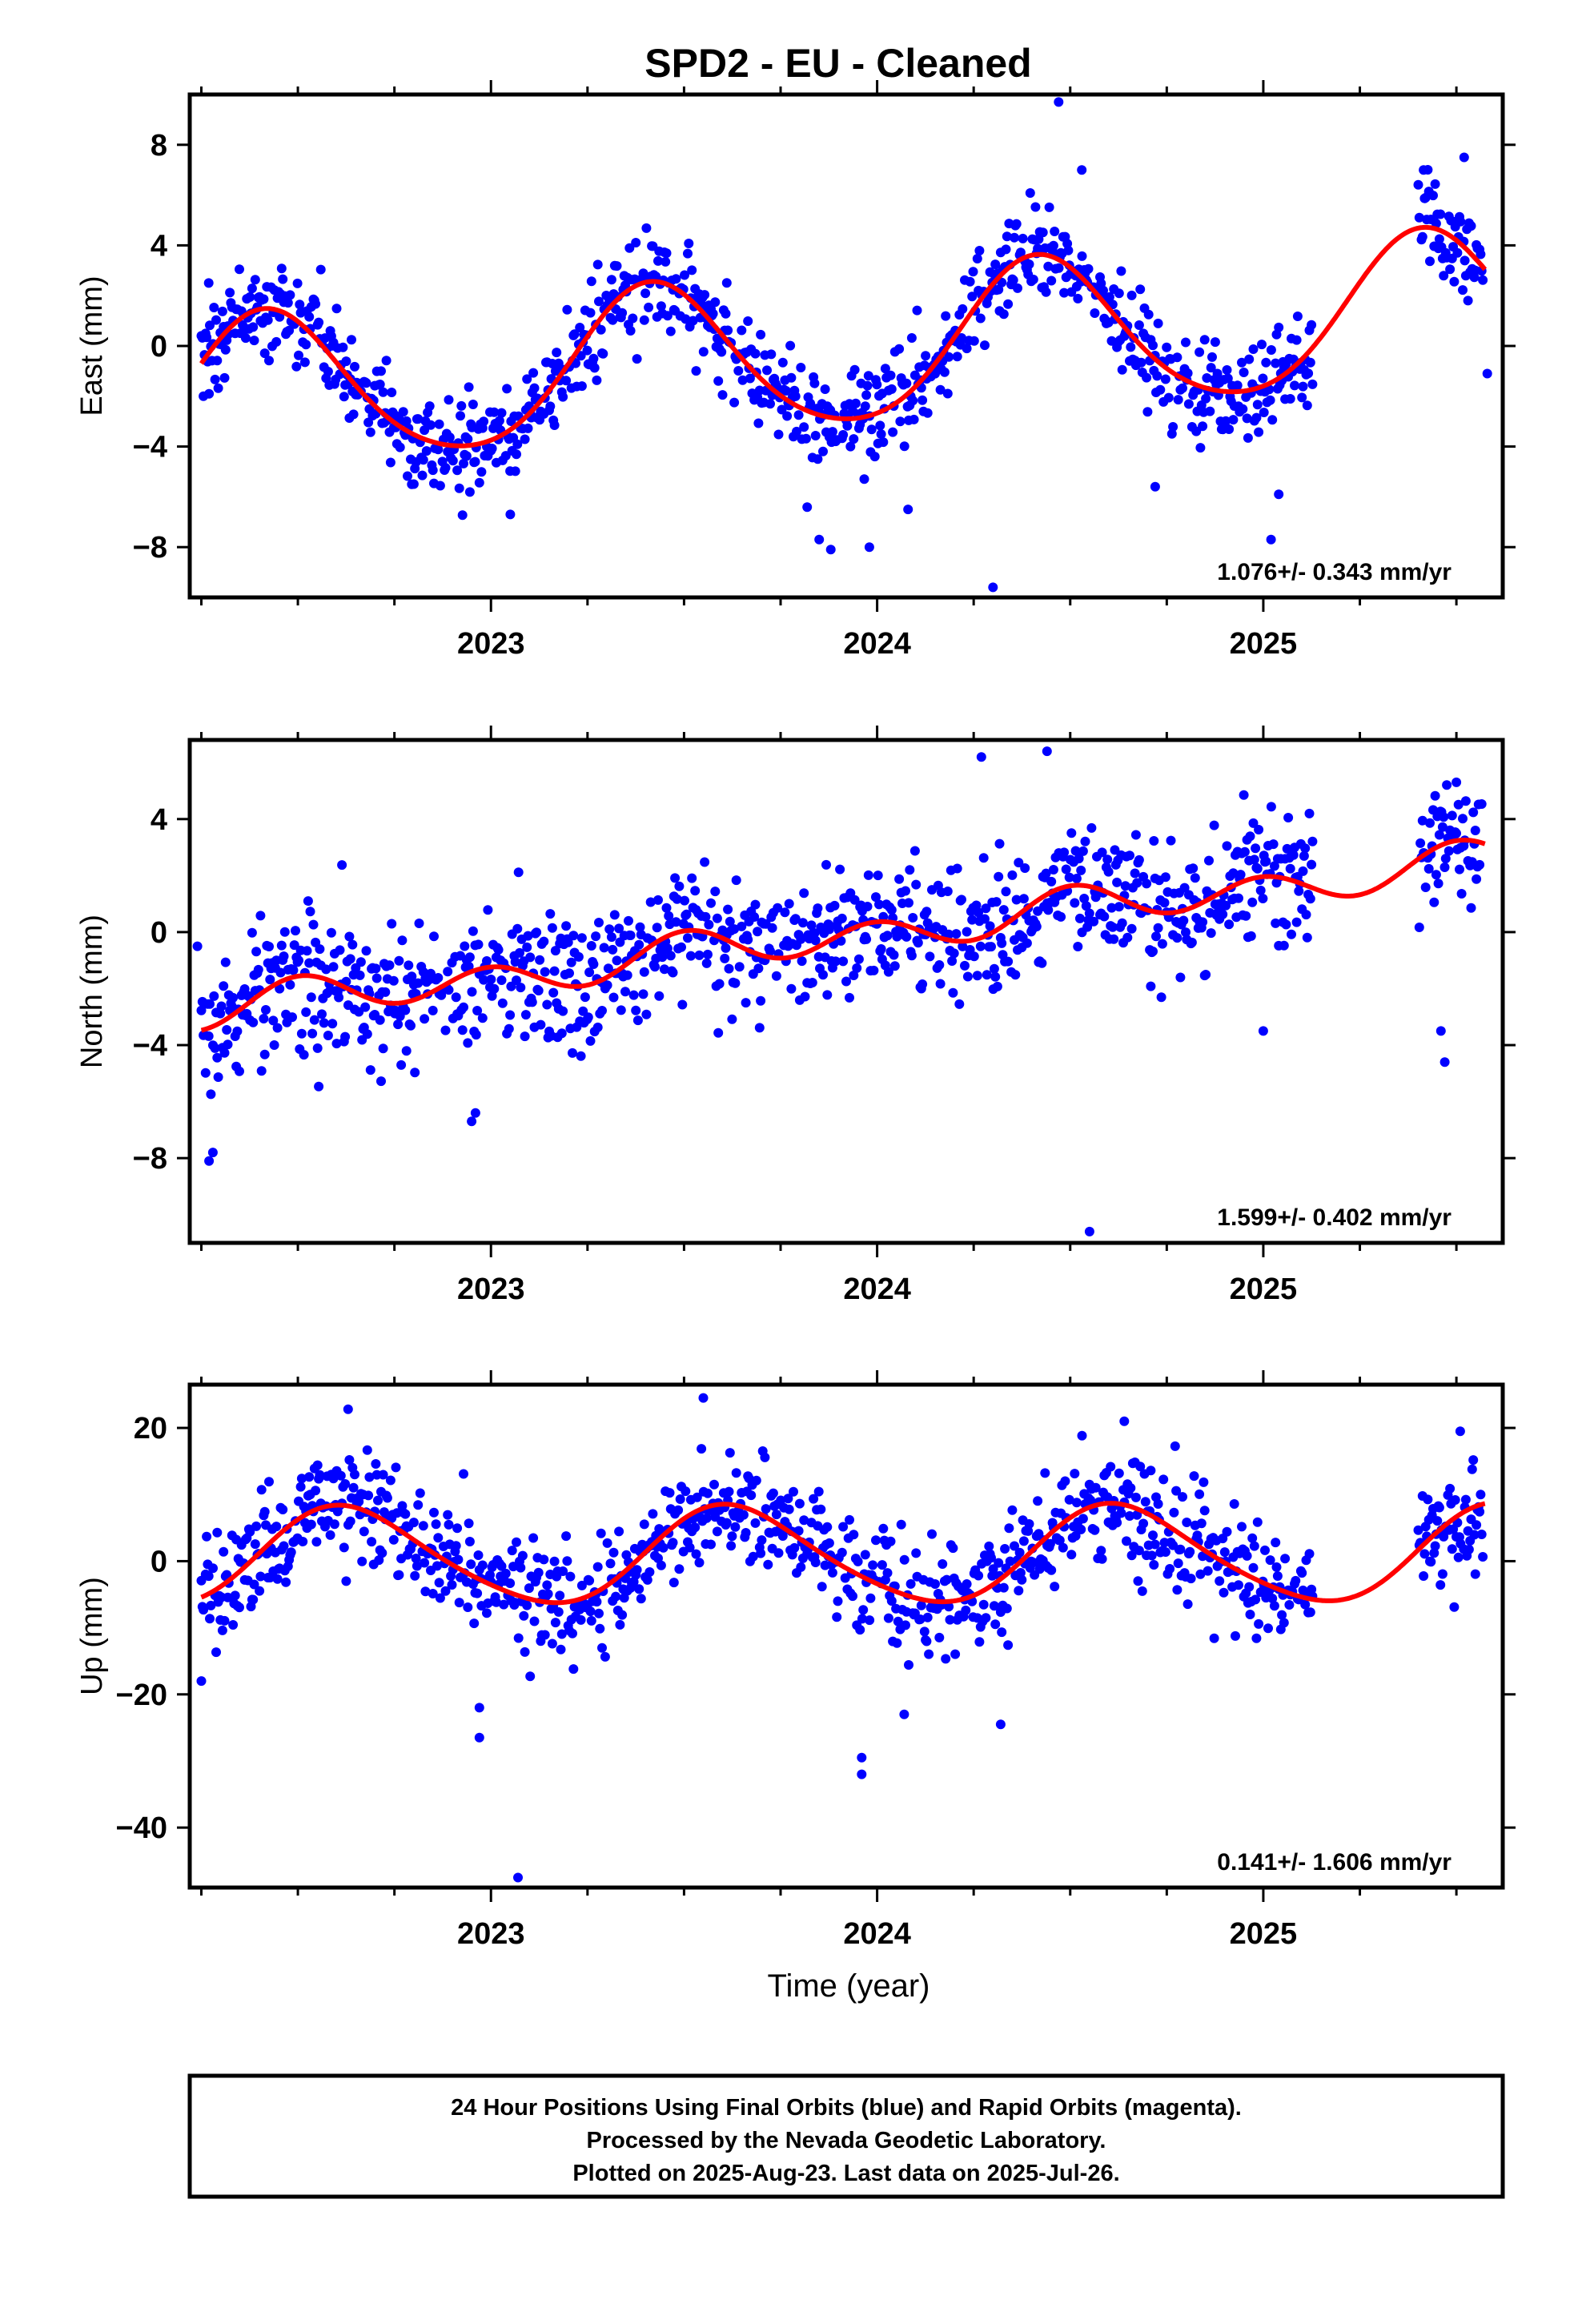  Describe the element at coordinates (1089, 1231) in the screenshot. I see `north-outlier-point` at that location.